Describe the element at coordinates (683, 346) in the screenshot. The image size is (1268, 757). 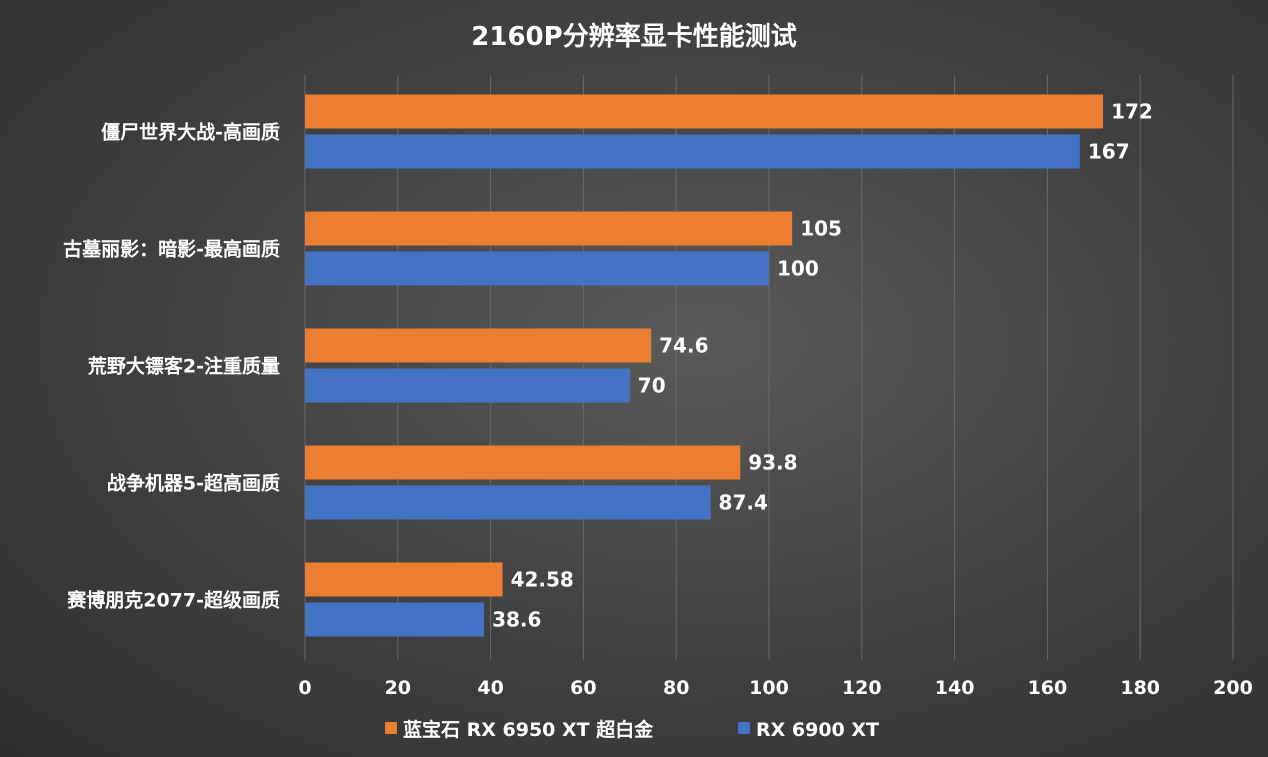
I see `data-label: 74.6` at that location.